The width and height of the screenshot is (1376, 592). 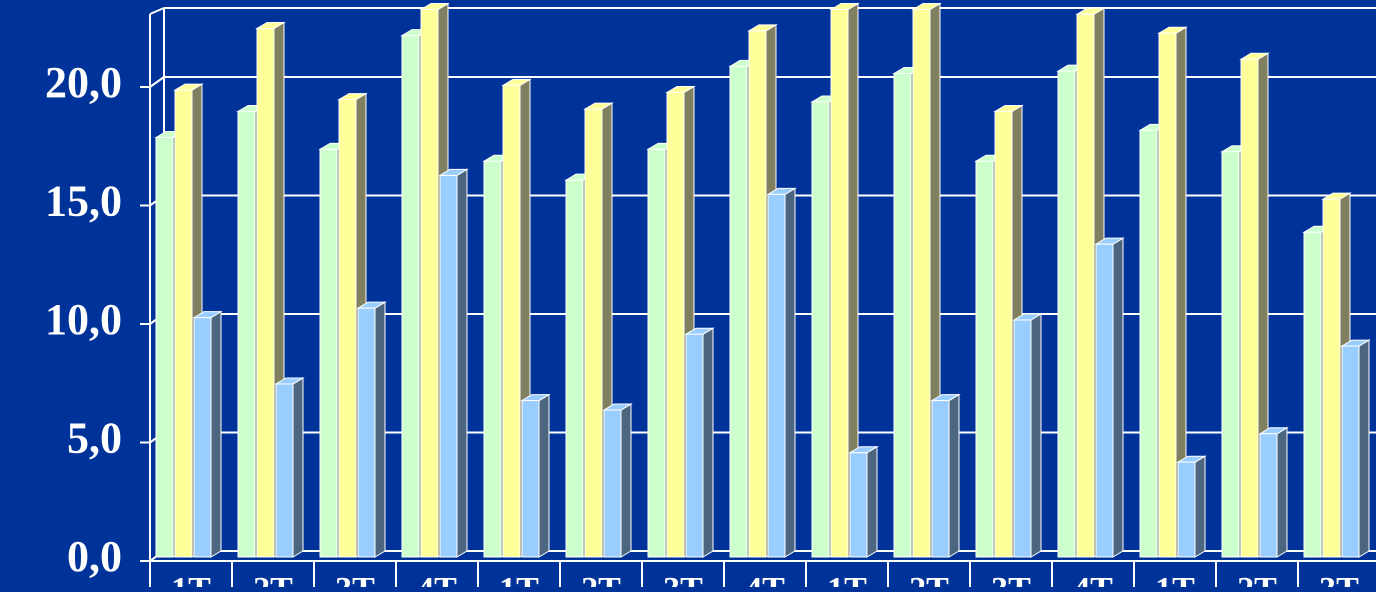 I want to click on y-tick-label: 5,0, so click(x=94, y=438).